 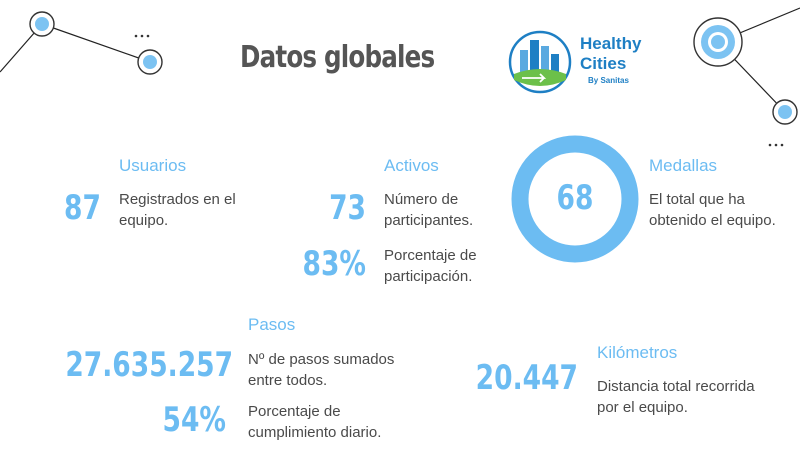 I want to click on logo-byline: By Sanitas, so click(x=608, y=80).